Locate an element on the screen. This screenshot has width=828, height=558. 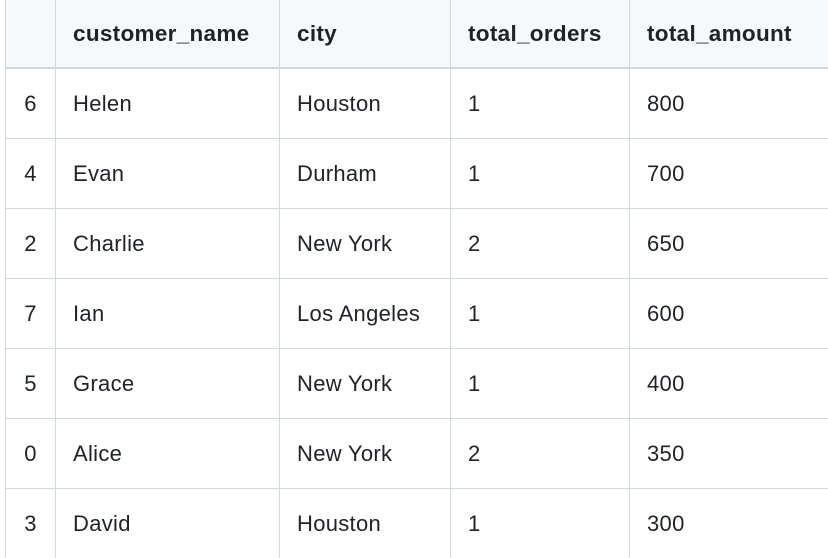
header-customer-name: customer_name is located at coordinates (167, 33).